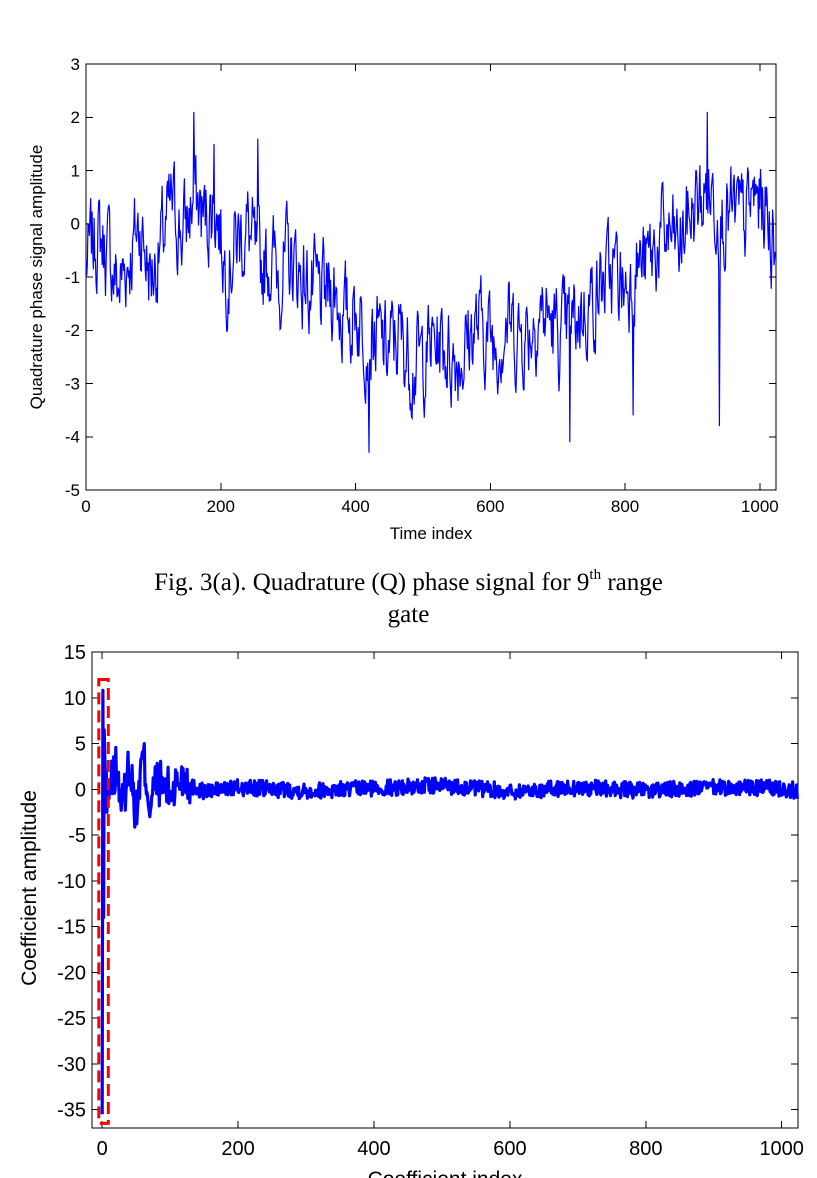 The width and height of the screenshot is (817, 1178). What do you see at coordinates (71, 1111) in the screenshot?
I see `y-tick-label: -35` at bounding box center [71, 1111].